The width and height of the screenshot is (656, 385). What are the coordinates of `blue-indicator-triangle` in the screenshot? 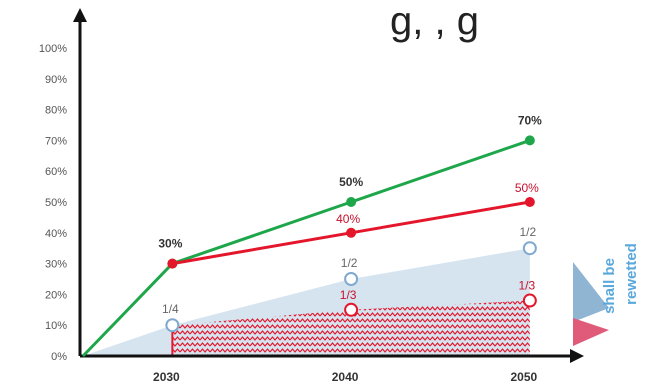 It's located at (591, 292).